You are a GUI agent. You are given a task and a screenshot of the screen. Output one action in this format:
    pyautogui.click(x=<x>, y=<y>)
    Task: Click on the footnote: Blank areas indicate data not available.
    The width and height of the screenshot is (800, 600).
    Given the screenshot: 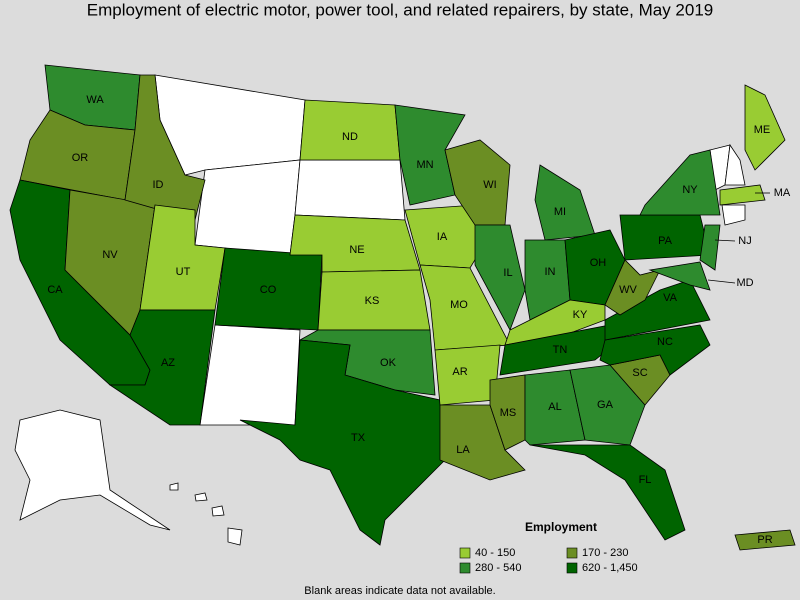 What is the action you would take?
    pyautogui.click(x=399, y=591)
    